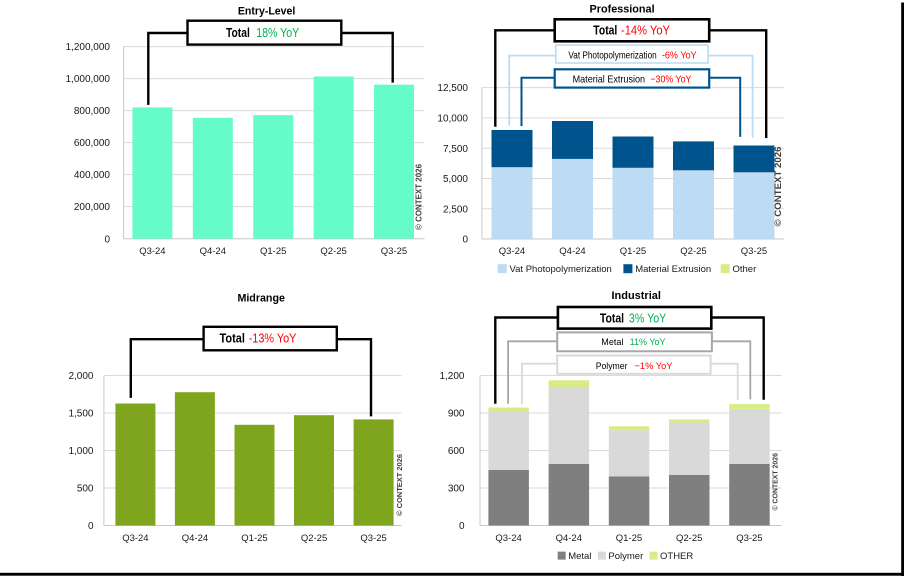 This screenshot has width=904, height=581. I want to click on svg-text: 2,000, so click(80, 376).